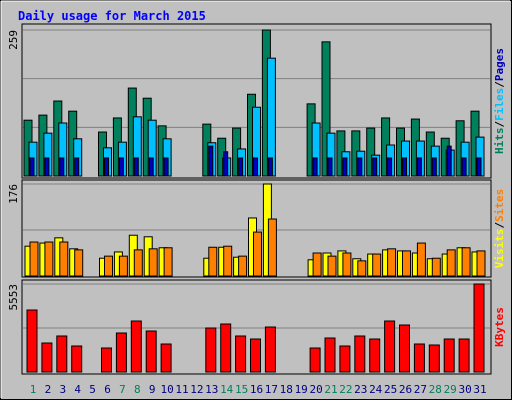 The image size is (512, 400). What do you see at coordinates (33, 389) in the screenshot?
I see `x-tick-label: 1` at bounding box center [33, 389].